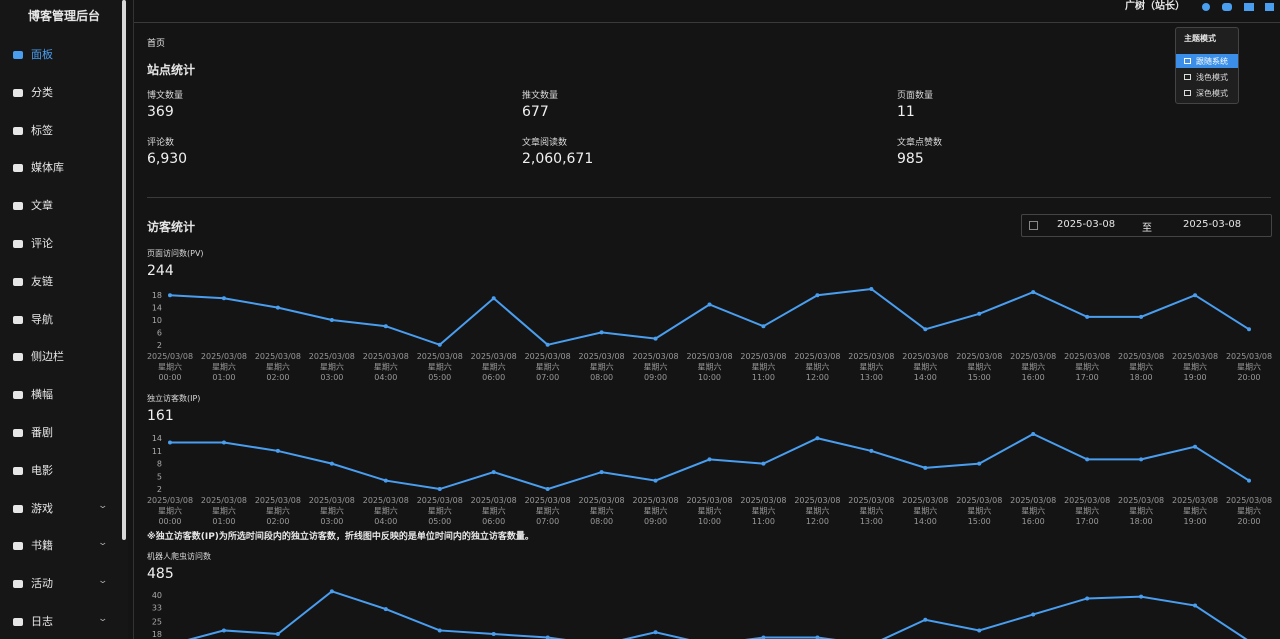 The width and height of the screenshot is (1280, 639). What do you see at coordinates (709, 197) in the screenshot?
I see `divider` at bounding box center [709, 197].